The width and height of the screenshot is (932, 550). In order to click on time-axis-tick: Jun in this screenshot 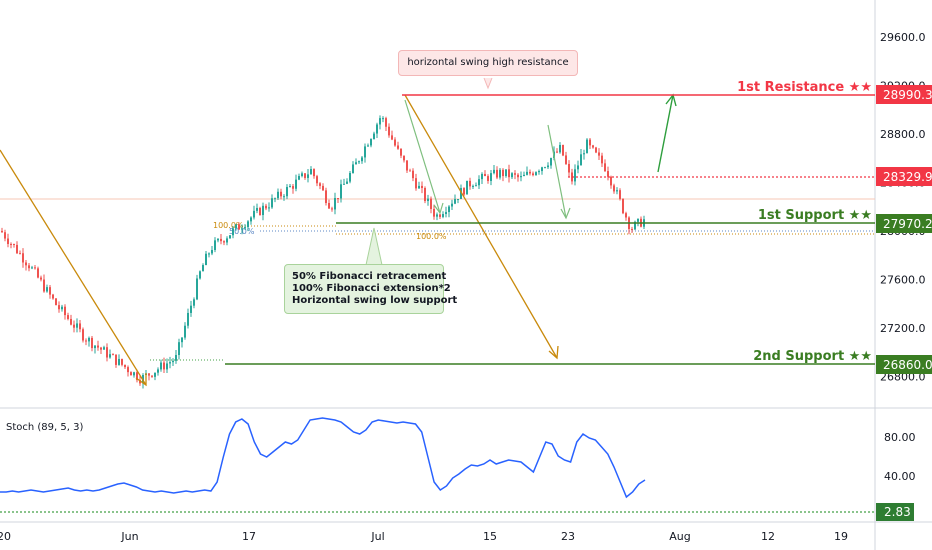, I will do `click(129, 536)`.